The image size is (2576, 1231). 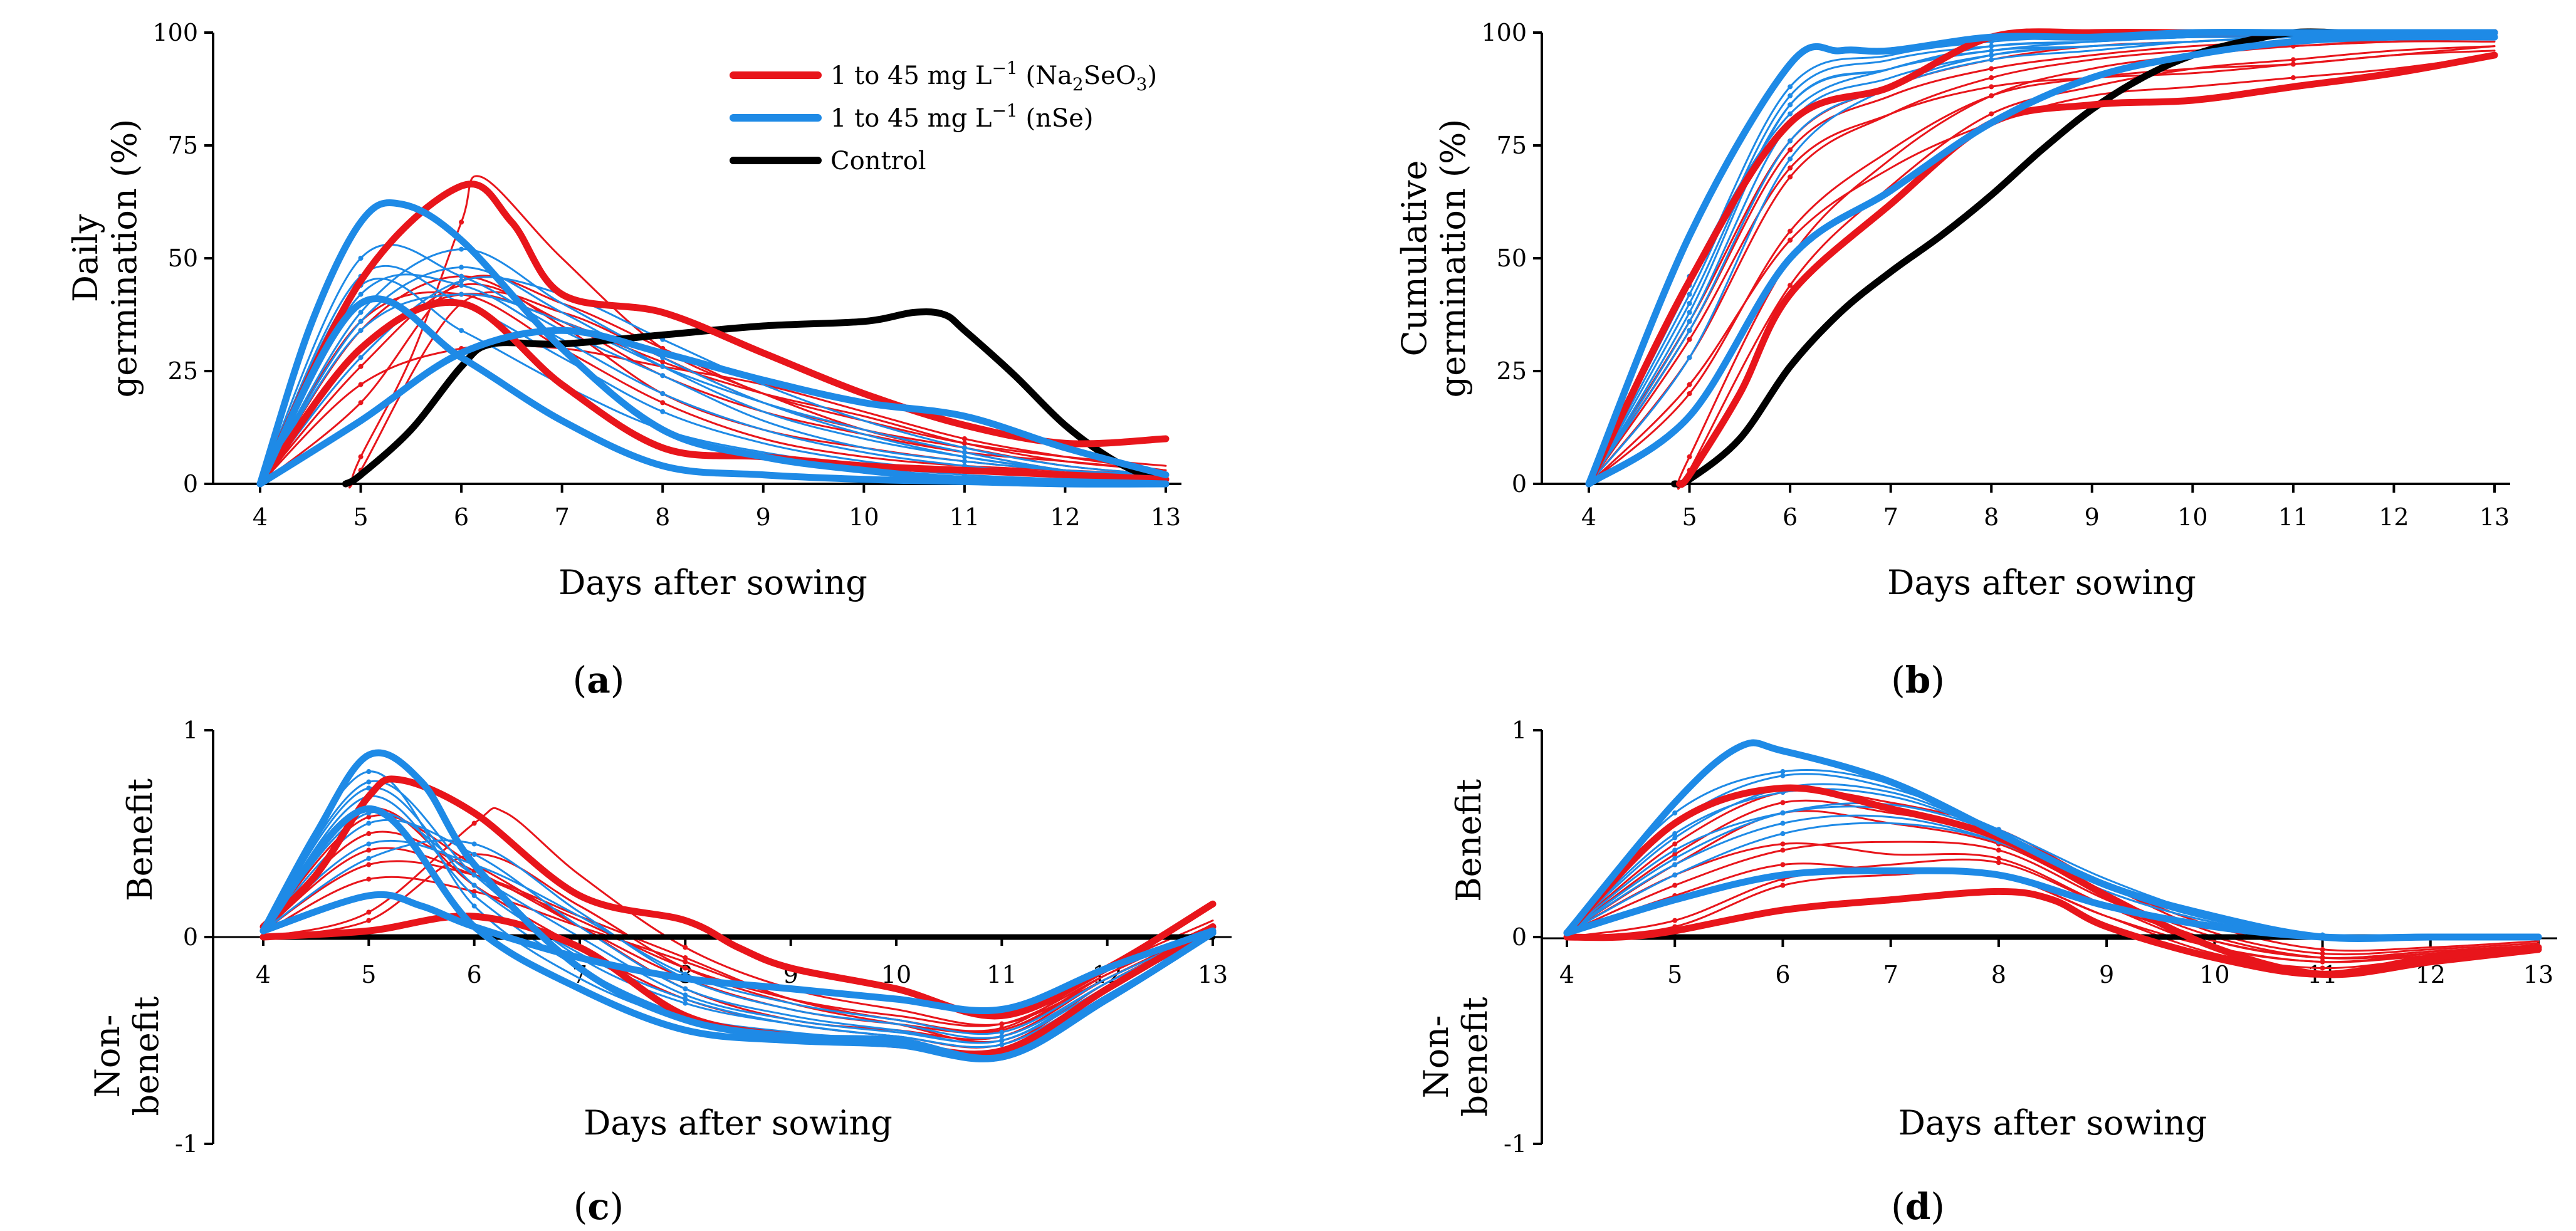 What do you see at coordinates (190, 484) in the screenshot?
I see `y-tick-label: 0` at bounding box center [190, 484].